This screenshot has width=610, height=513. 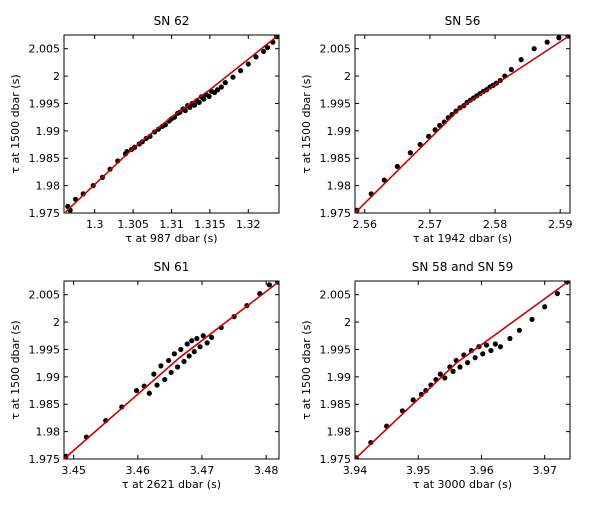 I want to click on x-axis-label: τ at 1942 dbar (s), so click(x=462, y=238).